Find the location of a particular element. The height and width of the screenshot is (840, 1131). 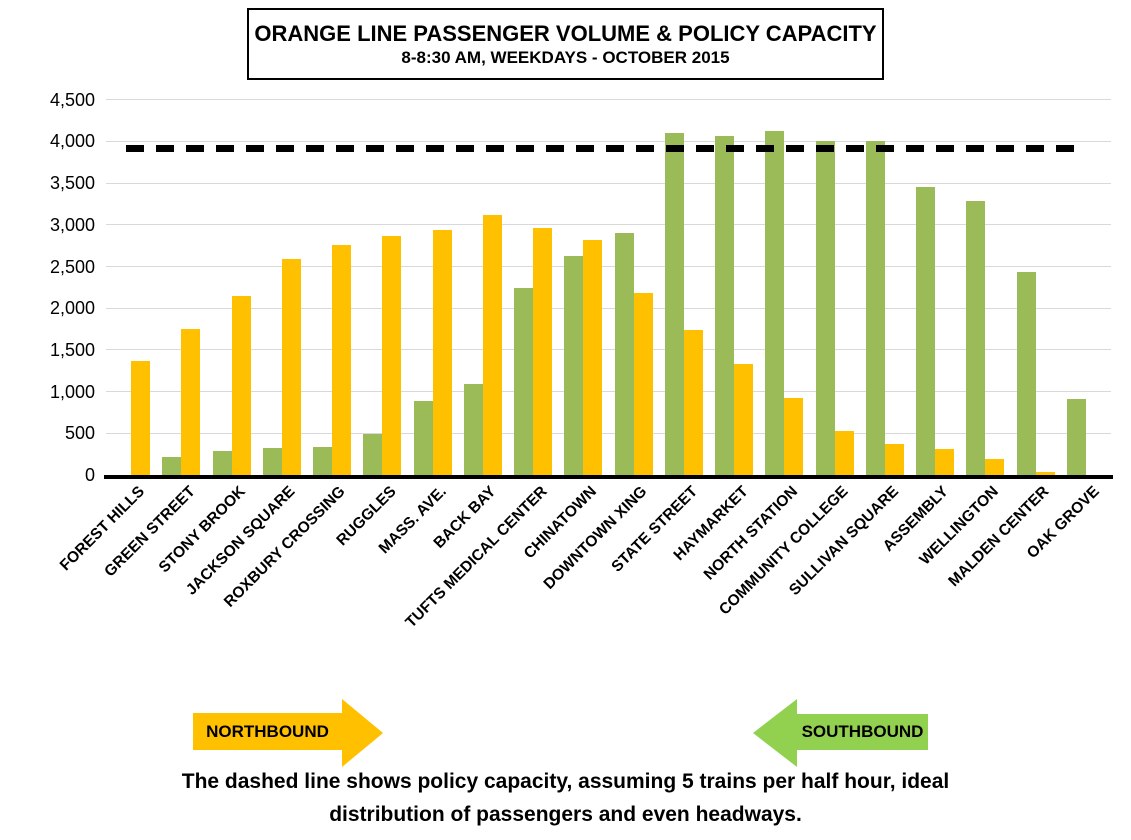

bar-northbound-mass-ave is located at coordinates (442, 352).